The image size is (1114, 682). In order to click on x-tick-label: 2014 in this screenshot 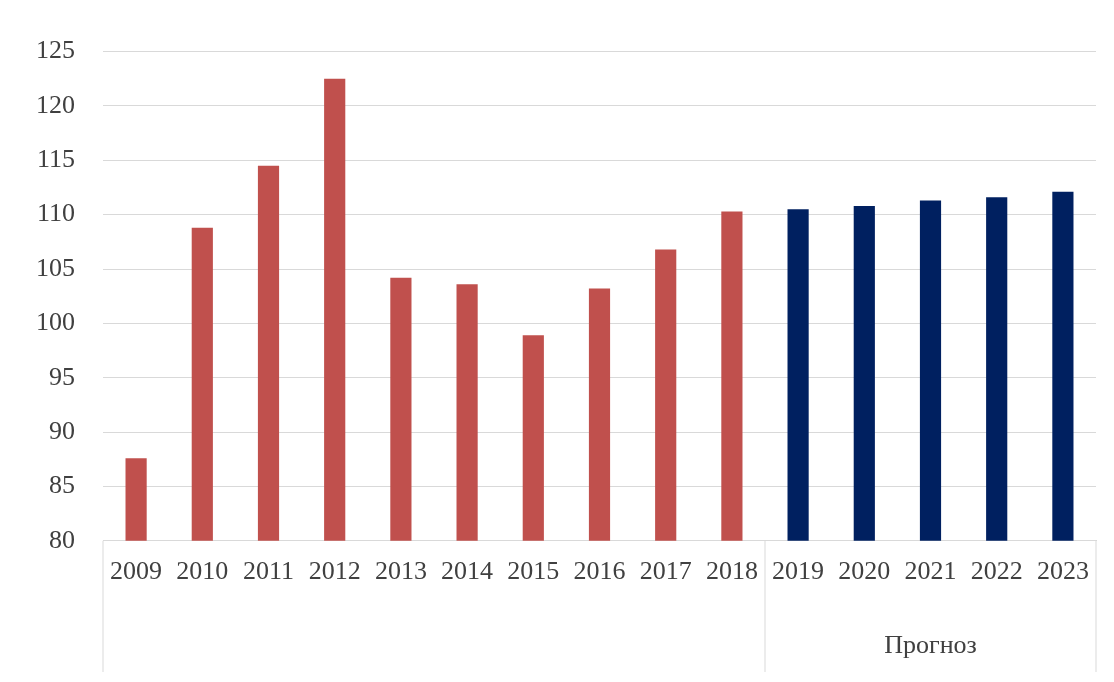, I will do `click(467, 571)`.